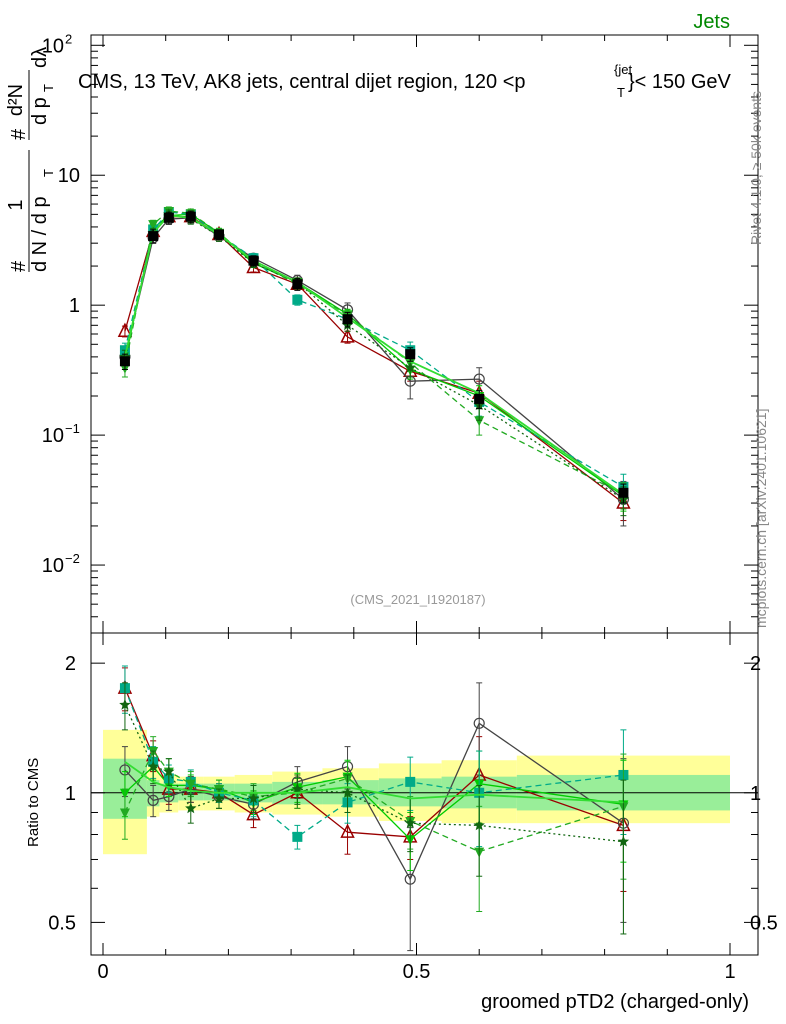 This screenshot has height=1024, width=786. What do you see at coordinates (62, 923) in the screenshot?
I see `ratio-y-tick-label: 0.5` at bounding box center [62, 923].